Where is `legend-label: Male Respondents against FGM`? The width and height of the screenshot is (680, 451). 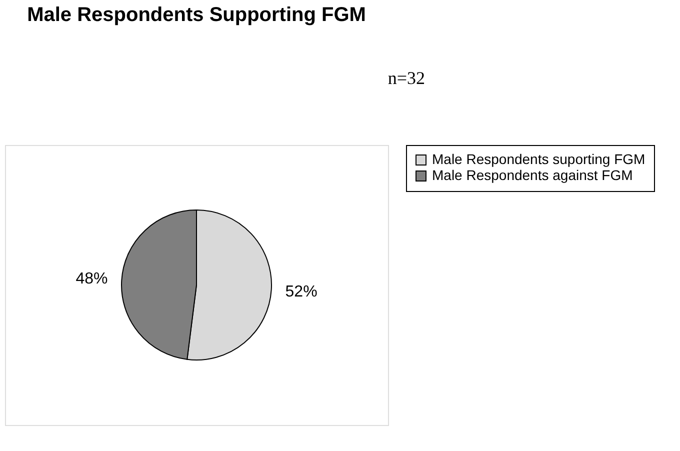 legend-label: Male Respondents against FGM is located at coordinates (532, 175).